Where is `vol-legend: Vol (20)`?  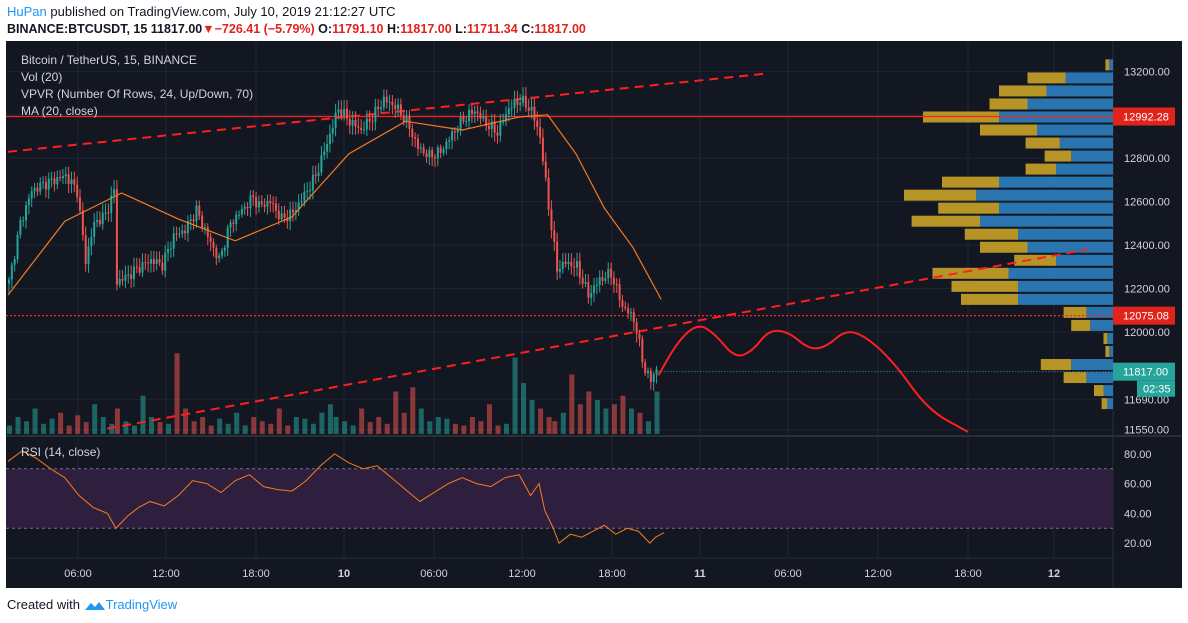
vol-legend: Vol (20) is located at coordinates (42, 77).